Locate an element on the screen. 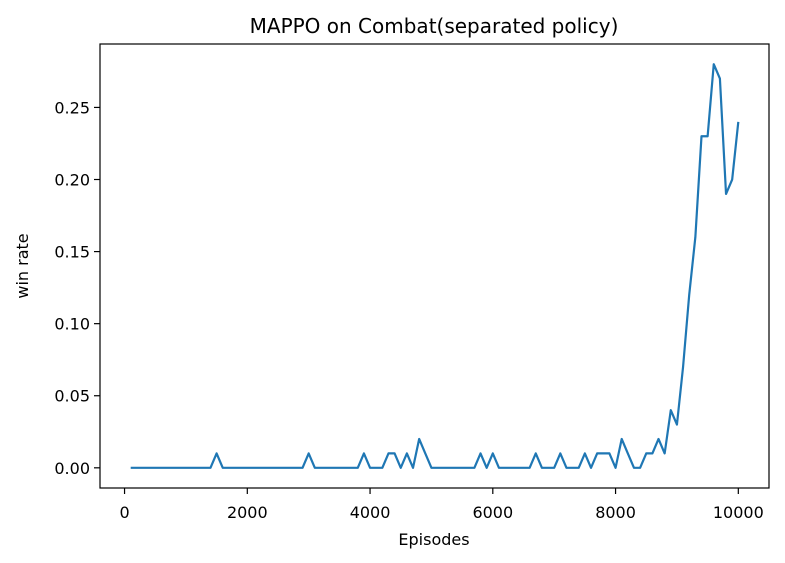 The height and width of the screenshot is (563, 785). x-axis-label: Episodes is located at coordinates (433, 539).